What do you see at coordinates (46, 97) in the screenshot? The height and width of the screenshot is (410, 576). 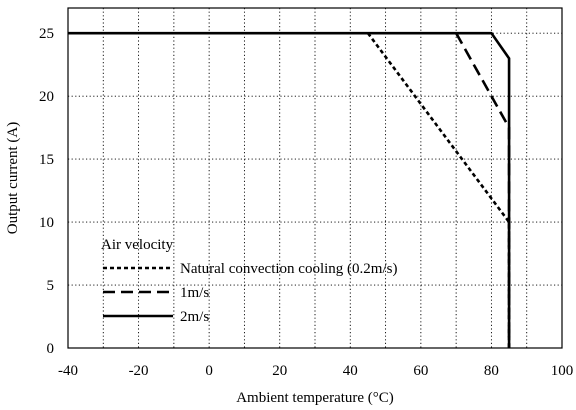 I see `y-tick-label: 20` at bounding box center [46, 97].